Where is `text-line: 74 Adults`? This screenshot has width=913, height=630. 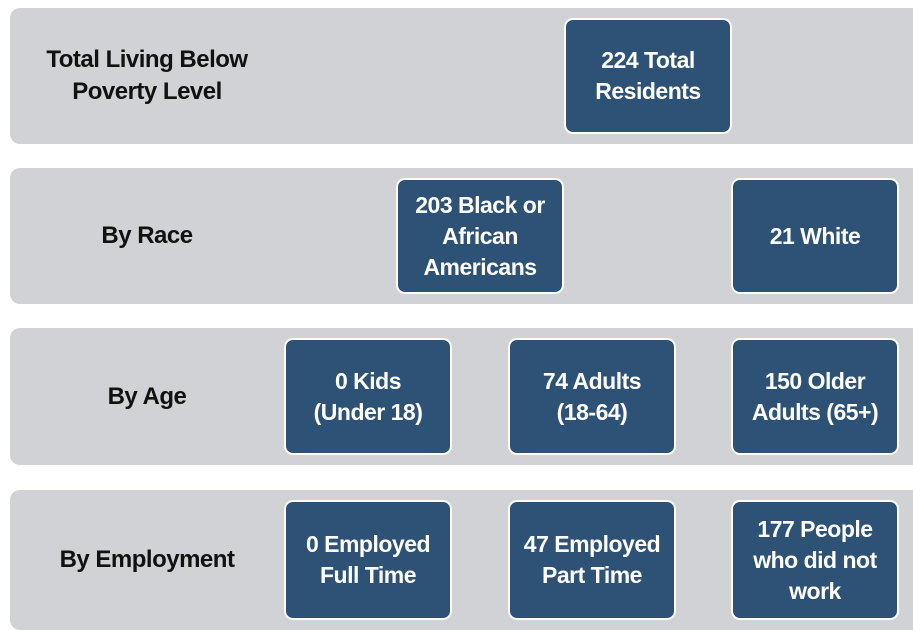
text-line: 74 Adults is located at coordinates (592, 380).